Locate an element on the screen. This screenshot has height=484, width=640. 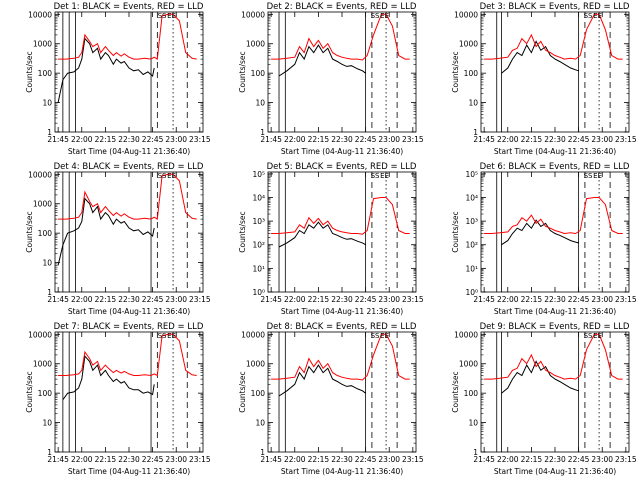
y-tick-label: 10⁴ is located at coordinates (258, 197).